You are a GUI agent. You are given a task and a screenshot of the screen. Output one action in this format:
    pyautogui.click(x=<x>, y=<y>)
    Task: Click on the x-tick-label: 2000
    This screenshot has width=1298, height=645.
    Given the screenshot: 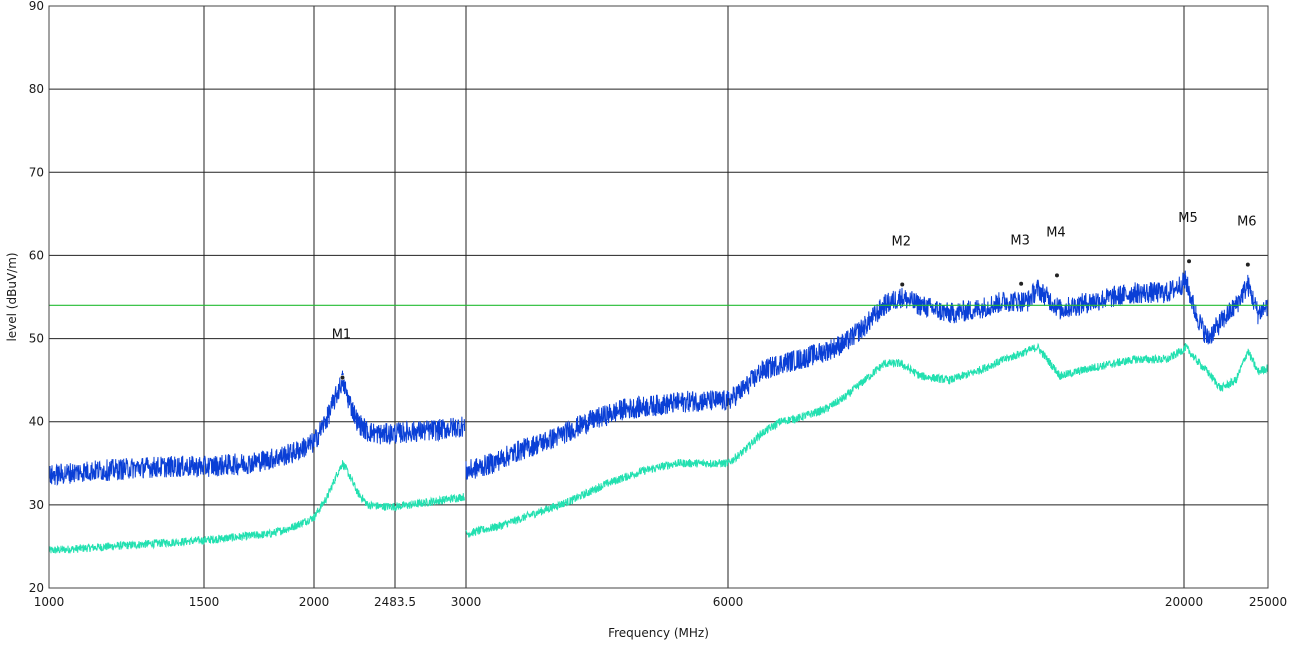 What is the action you would take?
    pyautogui.click(x=314, y=602)
    